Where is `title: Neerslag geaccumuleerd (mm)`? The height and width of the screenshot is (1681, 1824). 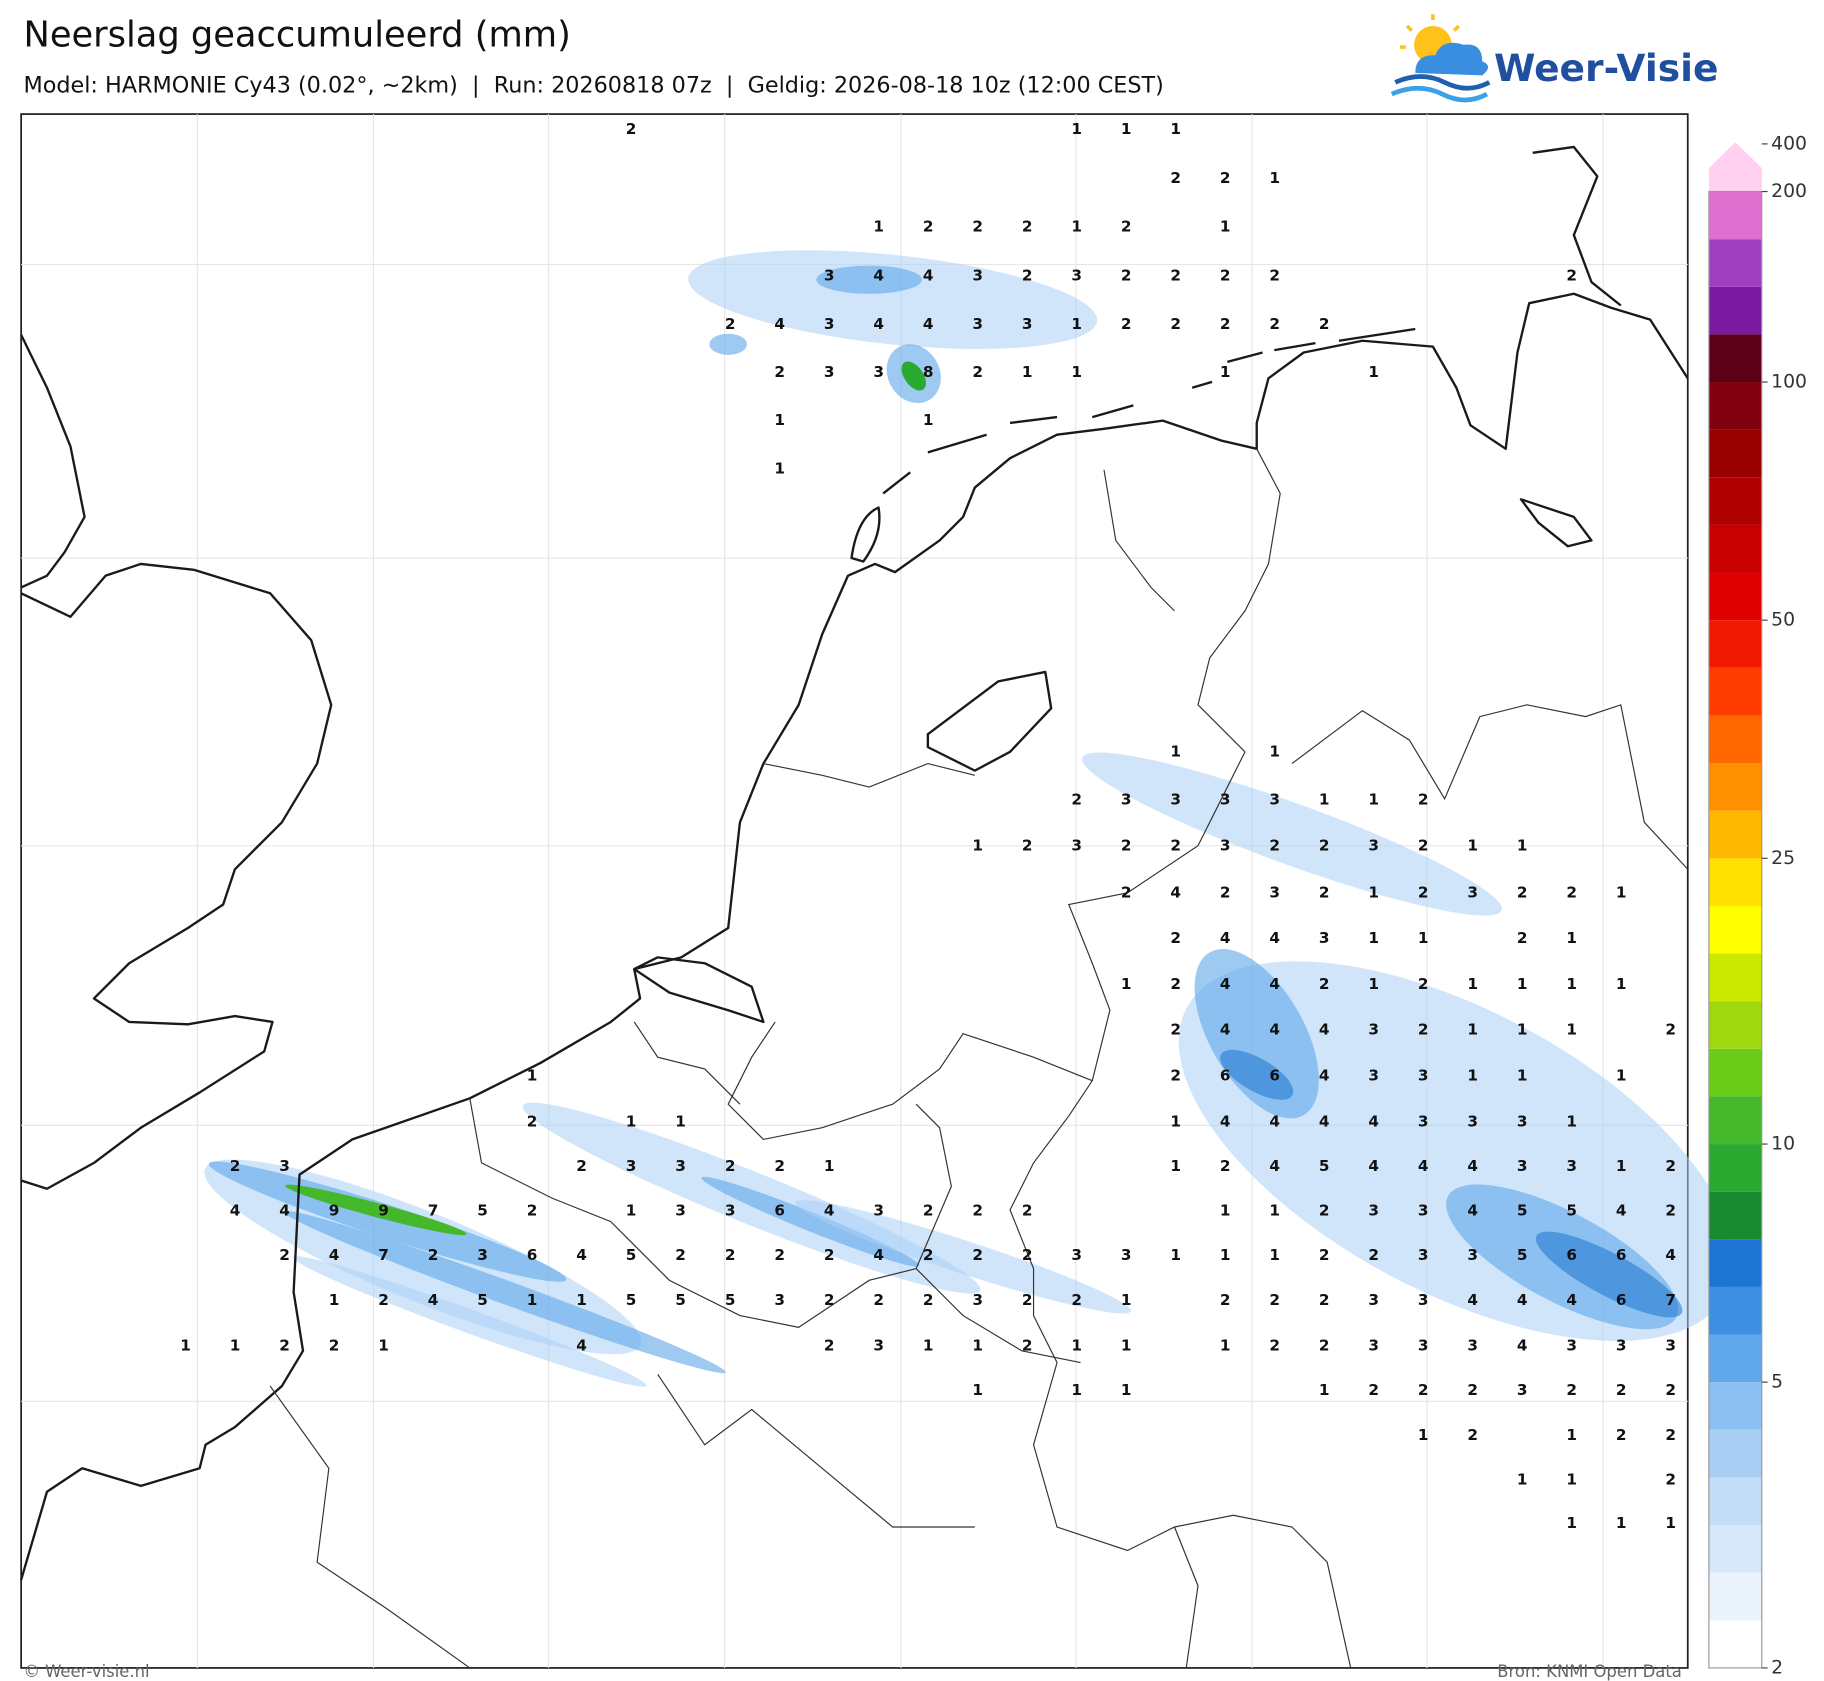 title: Neerslag geaccumuleerd (mm) is located at coordinates (296, 35).